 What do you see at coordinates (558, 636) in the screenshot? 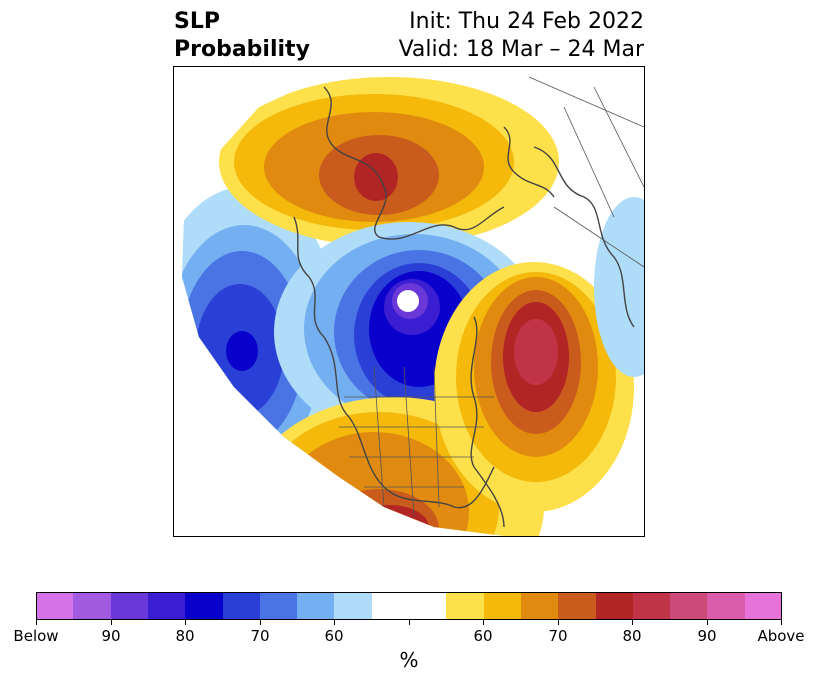
I see `colorbar-label-above-70: 70` at bounding box center [558, 636].